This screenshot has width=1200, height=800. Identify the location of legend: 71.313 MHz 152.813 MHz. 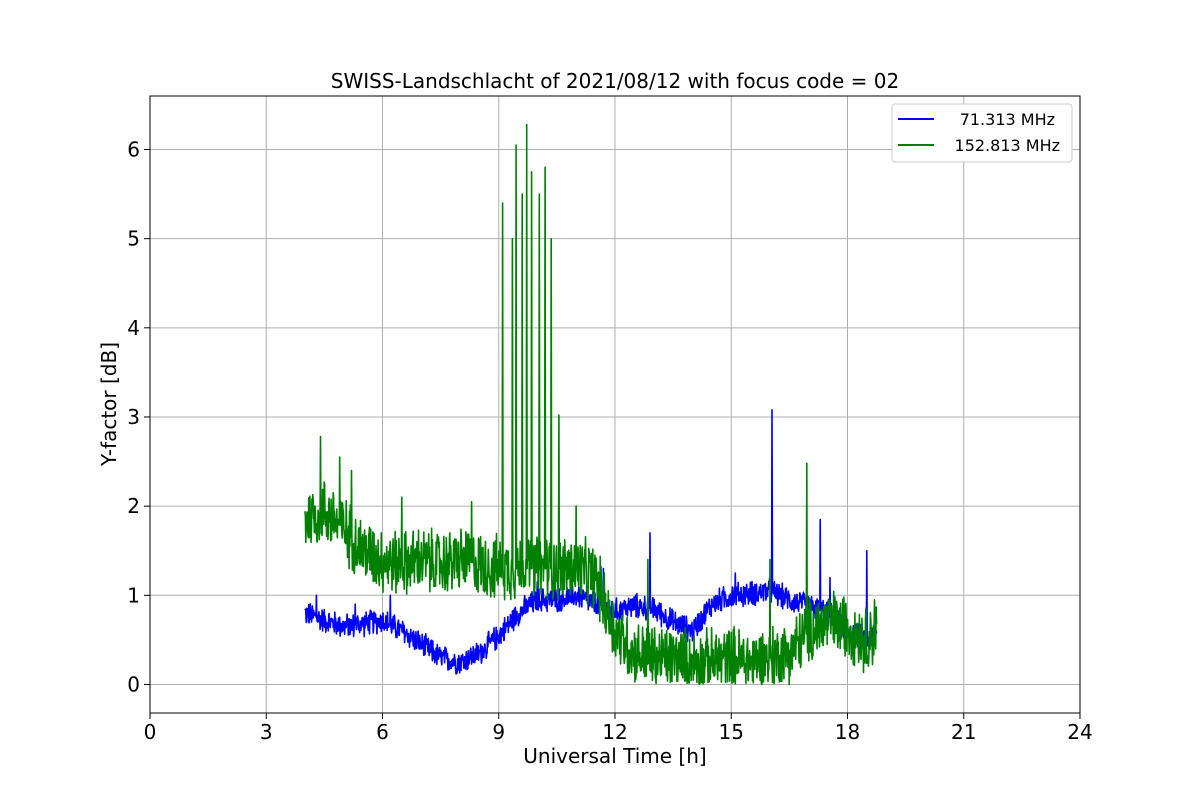
(982, 133).